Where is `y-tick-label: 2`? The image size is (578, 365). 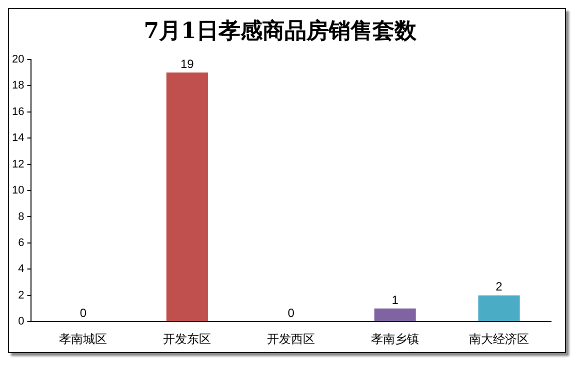 y-tick-label: 2 is located at coordinates (21, 295).